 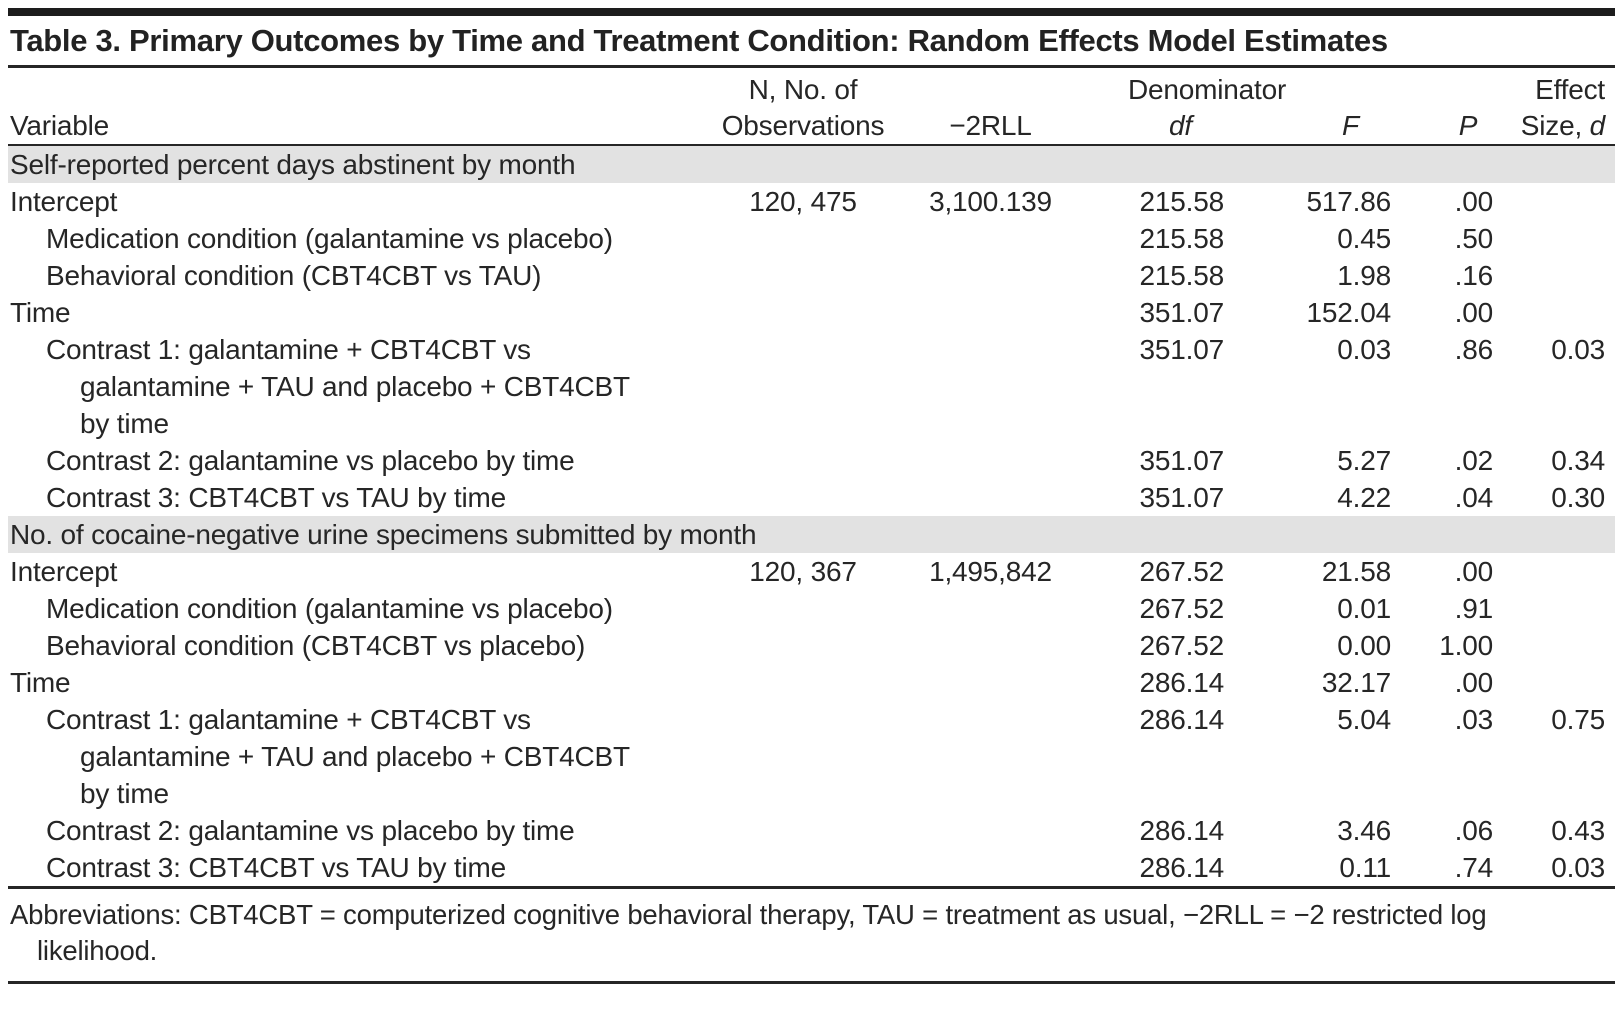 What do you see at coordinates (1364, 349) in the screenshot?
I see `cell-f: 0.03` at bounding box center [1364, 349].